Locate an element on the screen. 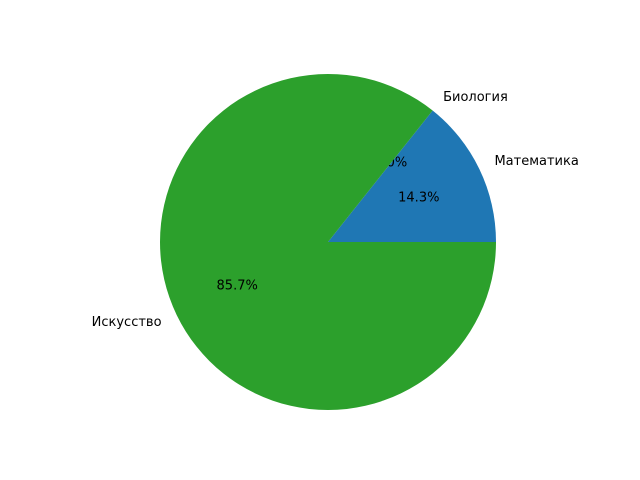 The width and height of the screenshot is (640, 480). category-label-3: Искусство is located at coordinates (127, 322).